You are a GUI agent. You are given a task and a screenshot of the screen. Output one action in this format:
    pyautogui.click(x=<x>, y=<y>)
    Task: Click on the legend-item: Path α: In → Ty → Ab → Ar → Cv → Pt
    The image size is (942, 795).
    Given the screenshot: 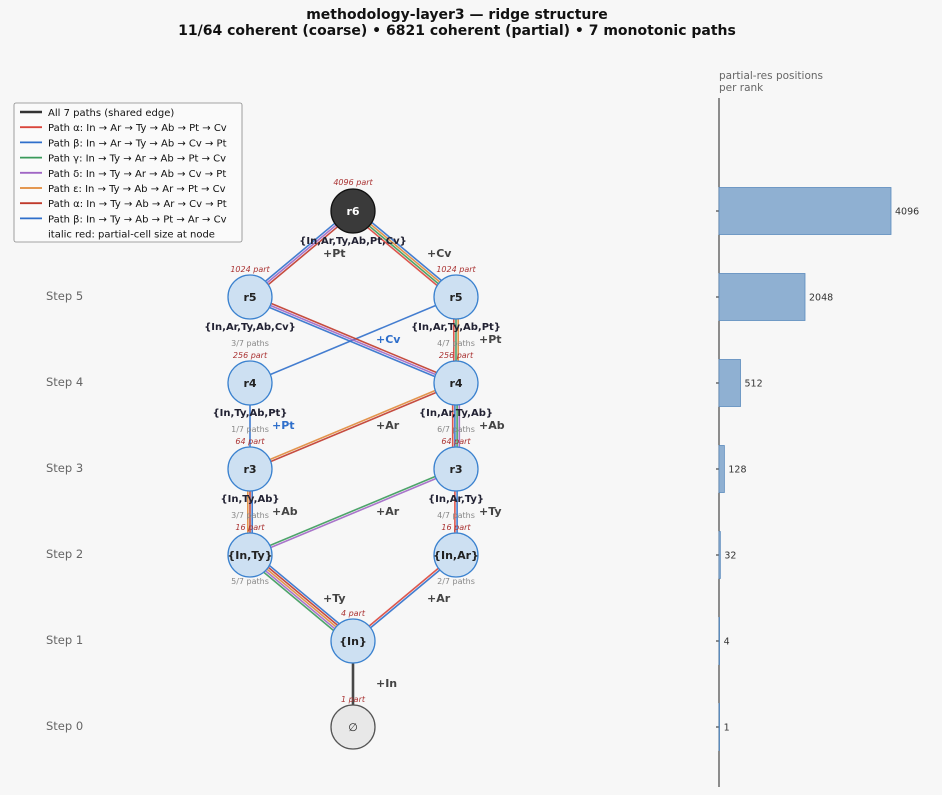 What is the action you would take?
    pyautogui.click(x=123, y=204)
    